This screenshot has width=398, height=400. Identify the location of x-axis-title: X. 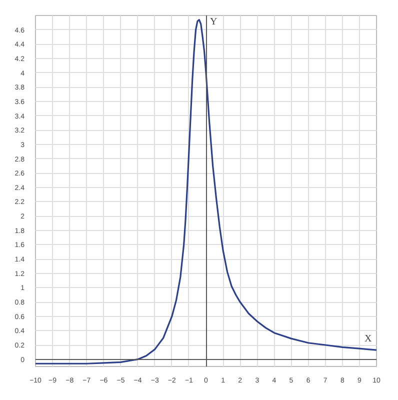
(368, 338).